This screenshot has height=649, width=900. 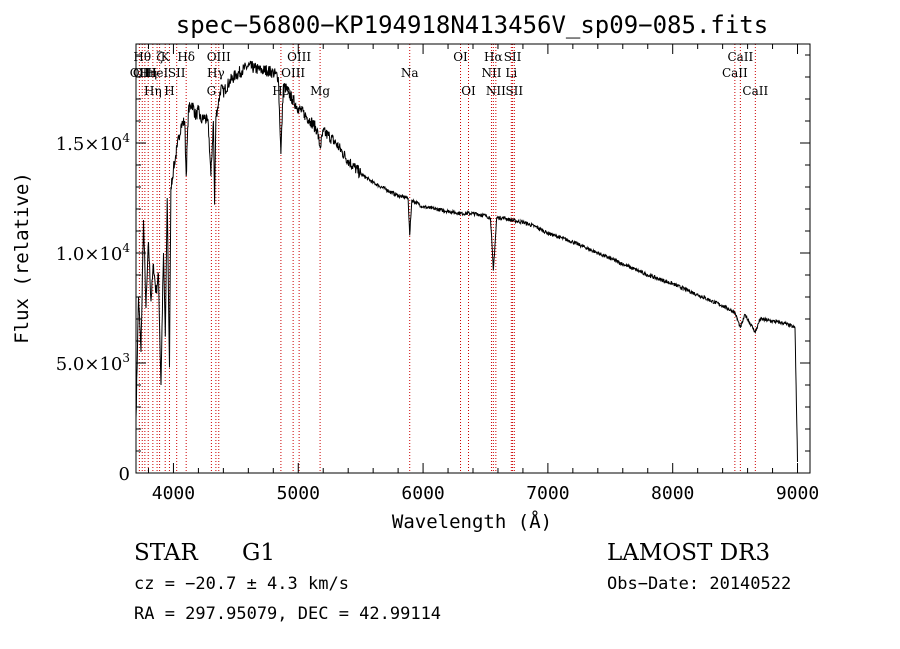 What do you see at coordinates (298, 493) in the screenshot?
I see `x-tick-label: 5000` at bounding box center [298, 493].